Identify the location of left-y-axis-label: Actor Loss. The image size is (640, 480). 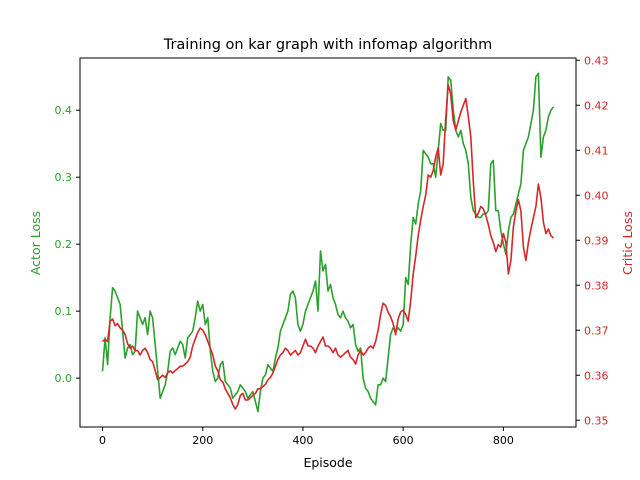
(35, 243).